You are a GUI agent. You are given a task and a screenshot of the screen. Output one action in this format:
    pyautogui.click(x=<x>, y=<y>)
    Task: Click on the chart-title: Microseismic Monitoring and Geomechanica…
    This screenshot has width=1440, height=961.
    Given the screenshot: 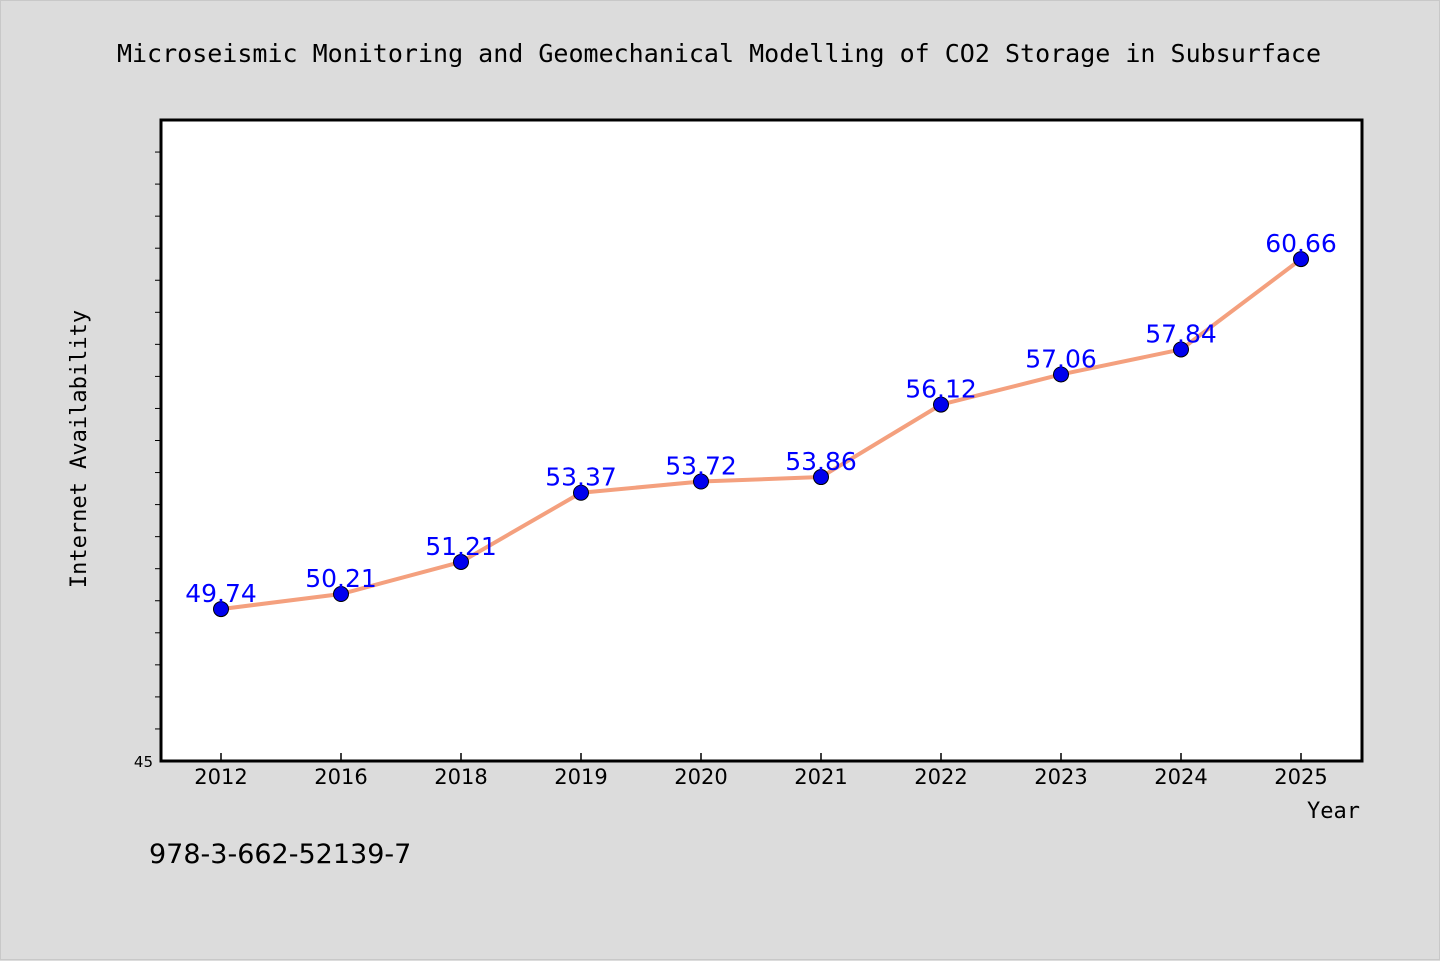 What is the action you would take?
    pyautogui.click(x=719, y=53)
    